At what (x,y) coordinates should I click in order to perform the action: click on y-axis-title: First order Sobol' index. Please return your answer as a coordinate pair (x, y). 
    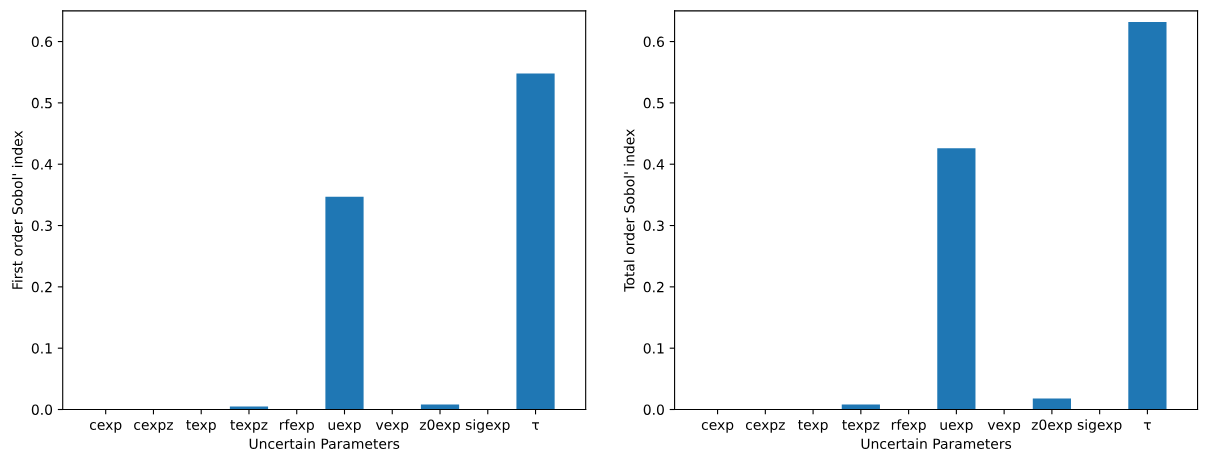
    Looking at the image, I should click on (17, 209).